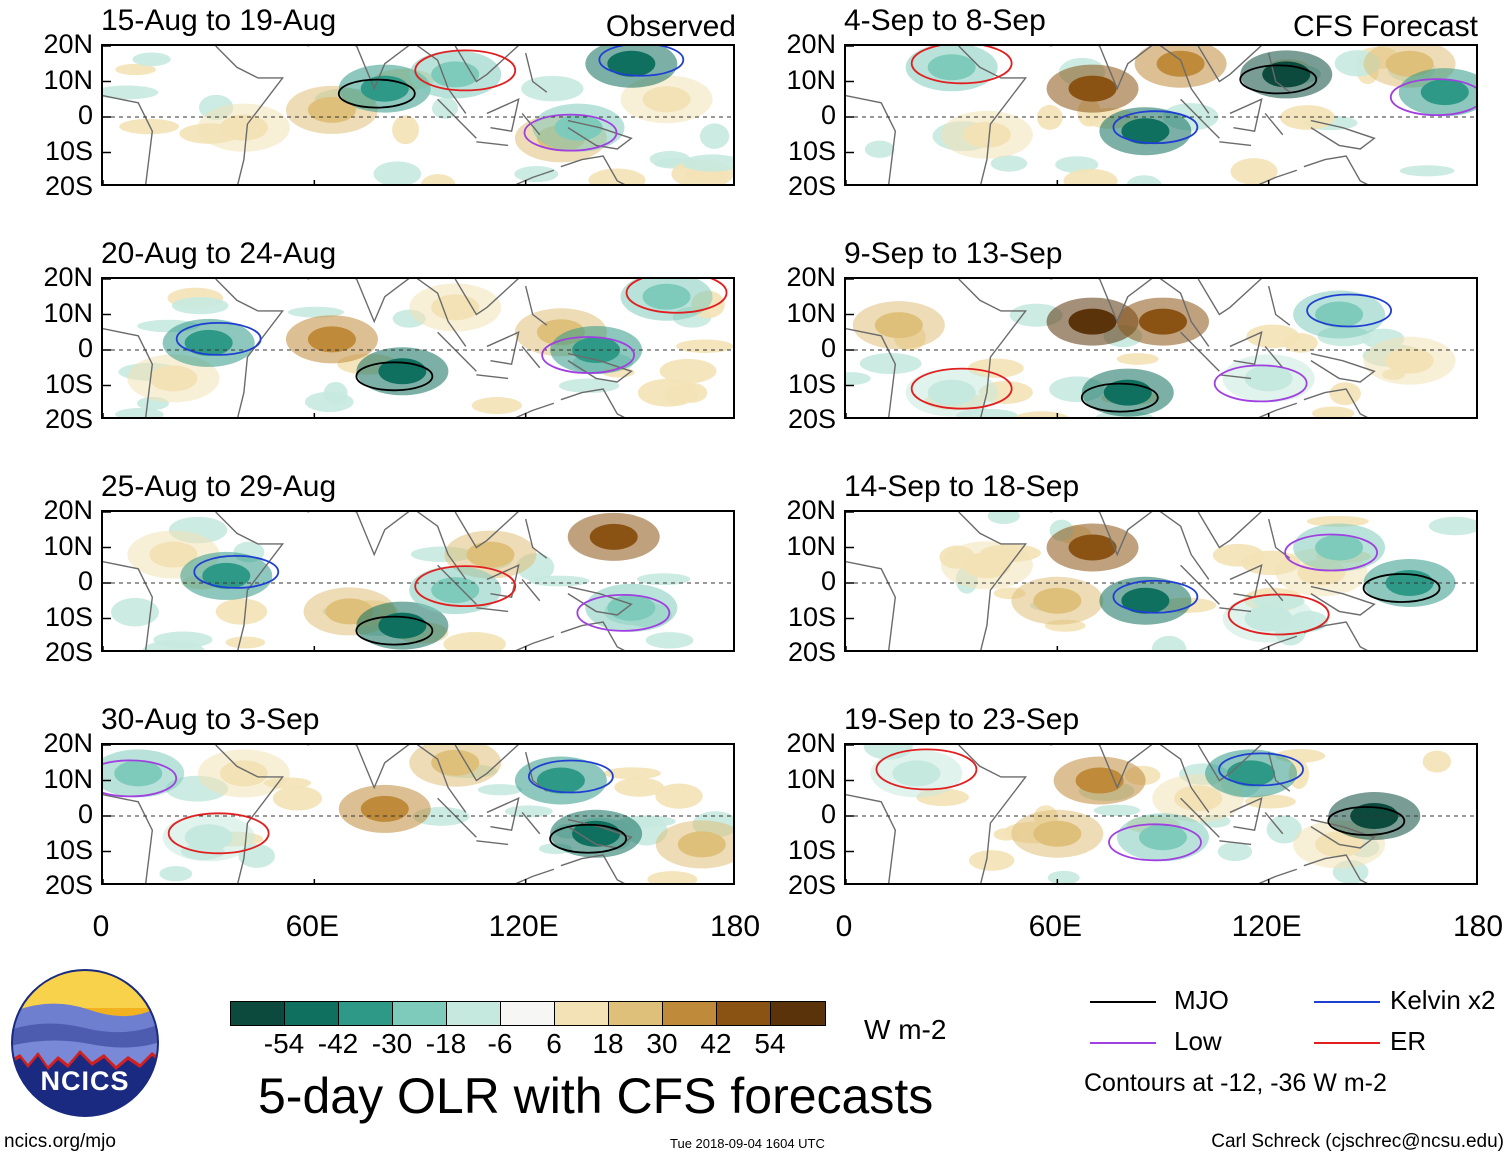 This screenshot has width=1510, height=1158. I want to click on forecast-label: CFS Forecast, so click(1385, 26).